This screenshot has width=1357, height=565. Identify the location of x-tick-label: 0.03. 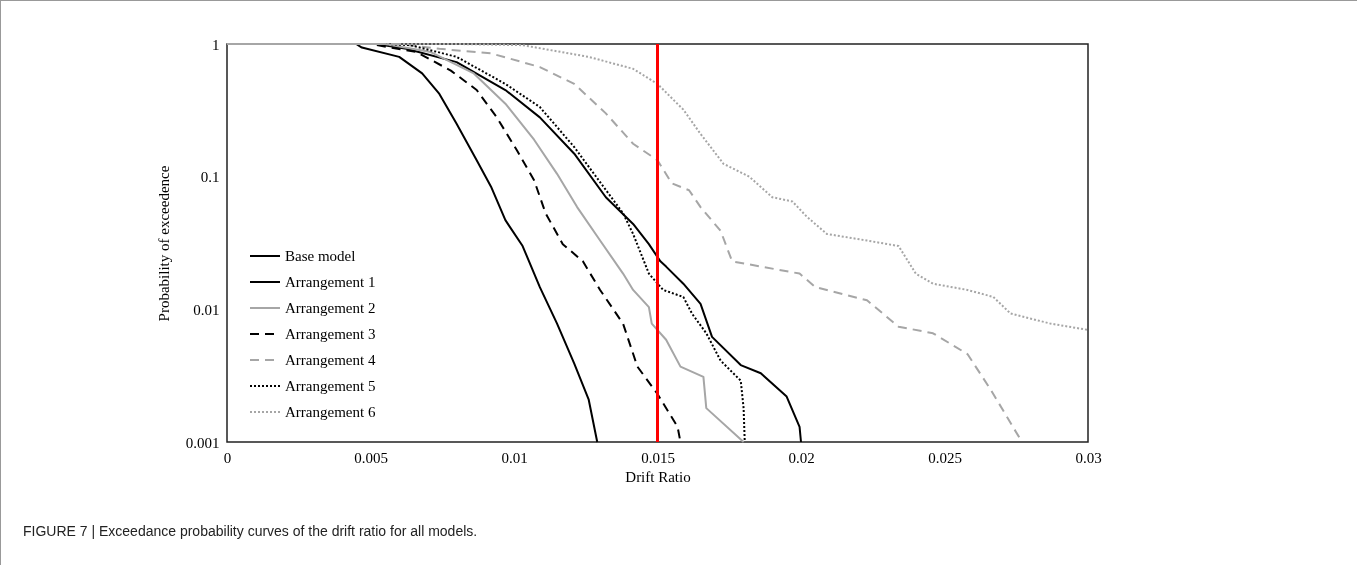
(1088, 457).